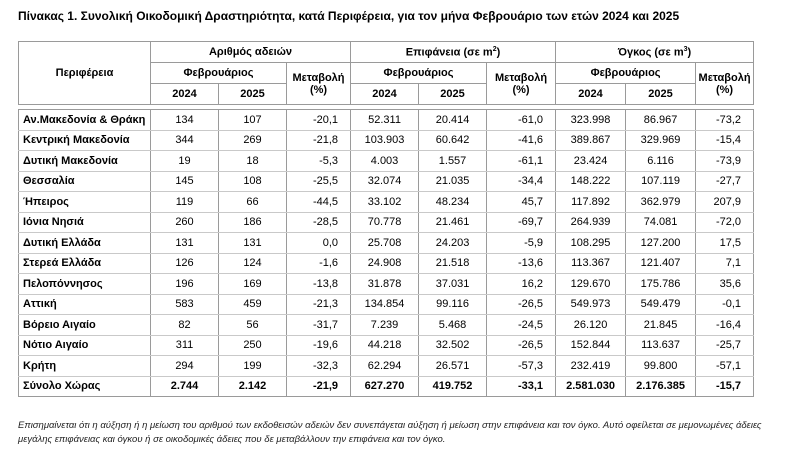 The width and height of the screenshot is (785, 471). I want to click on value-cell: 33.102, so click(385, 202).